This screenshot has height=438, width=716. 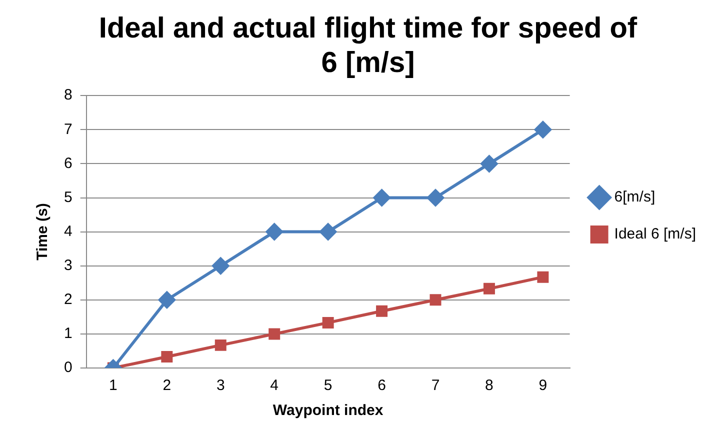 I want to click on x-tick-label: 1, so click(x=113, y=385).